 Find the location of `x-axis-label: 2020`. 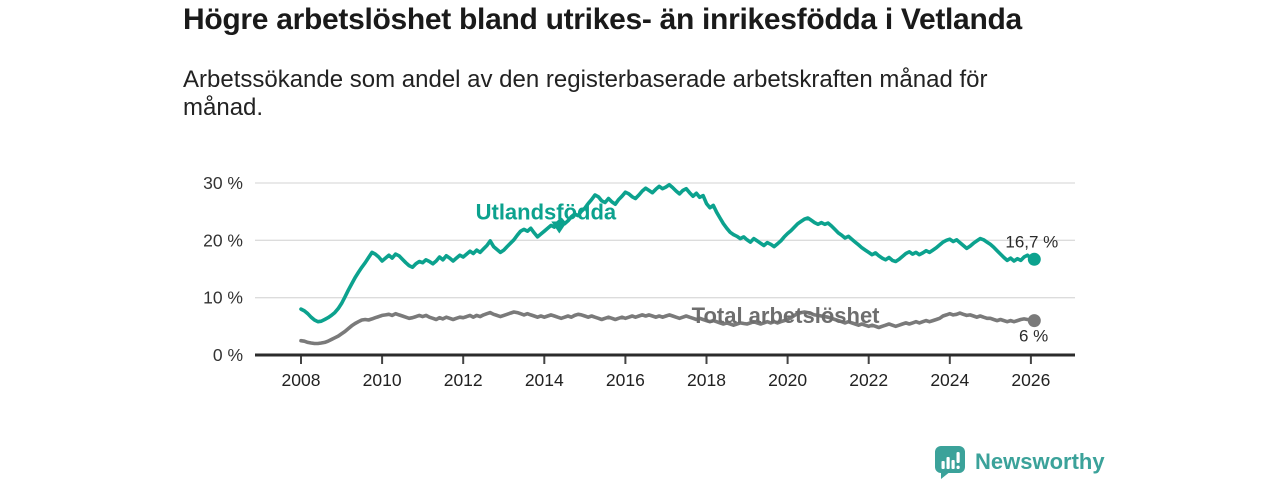

x-axis-label: 2020 is located at coordinates (787, 380).